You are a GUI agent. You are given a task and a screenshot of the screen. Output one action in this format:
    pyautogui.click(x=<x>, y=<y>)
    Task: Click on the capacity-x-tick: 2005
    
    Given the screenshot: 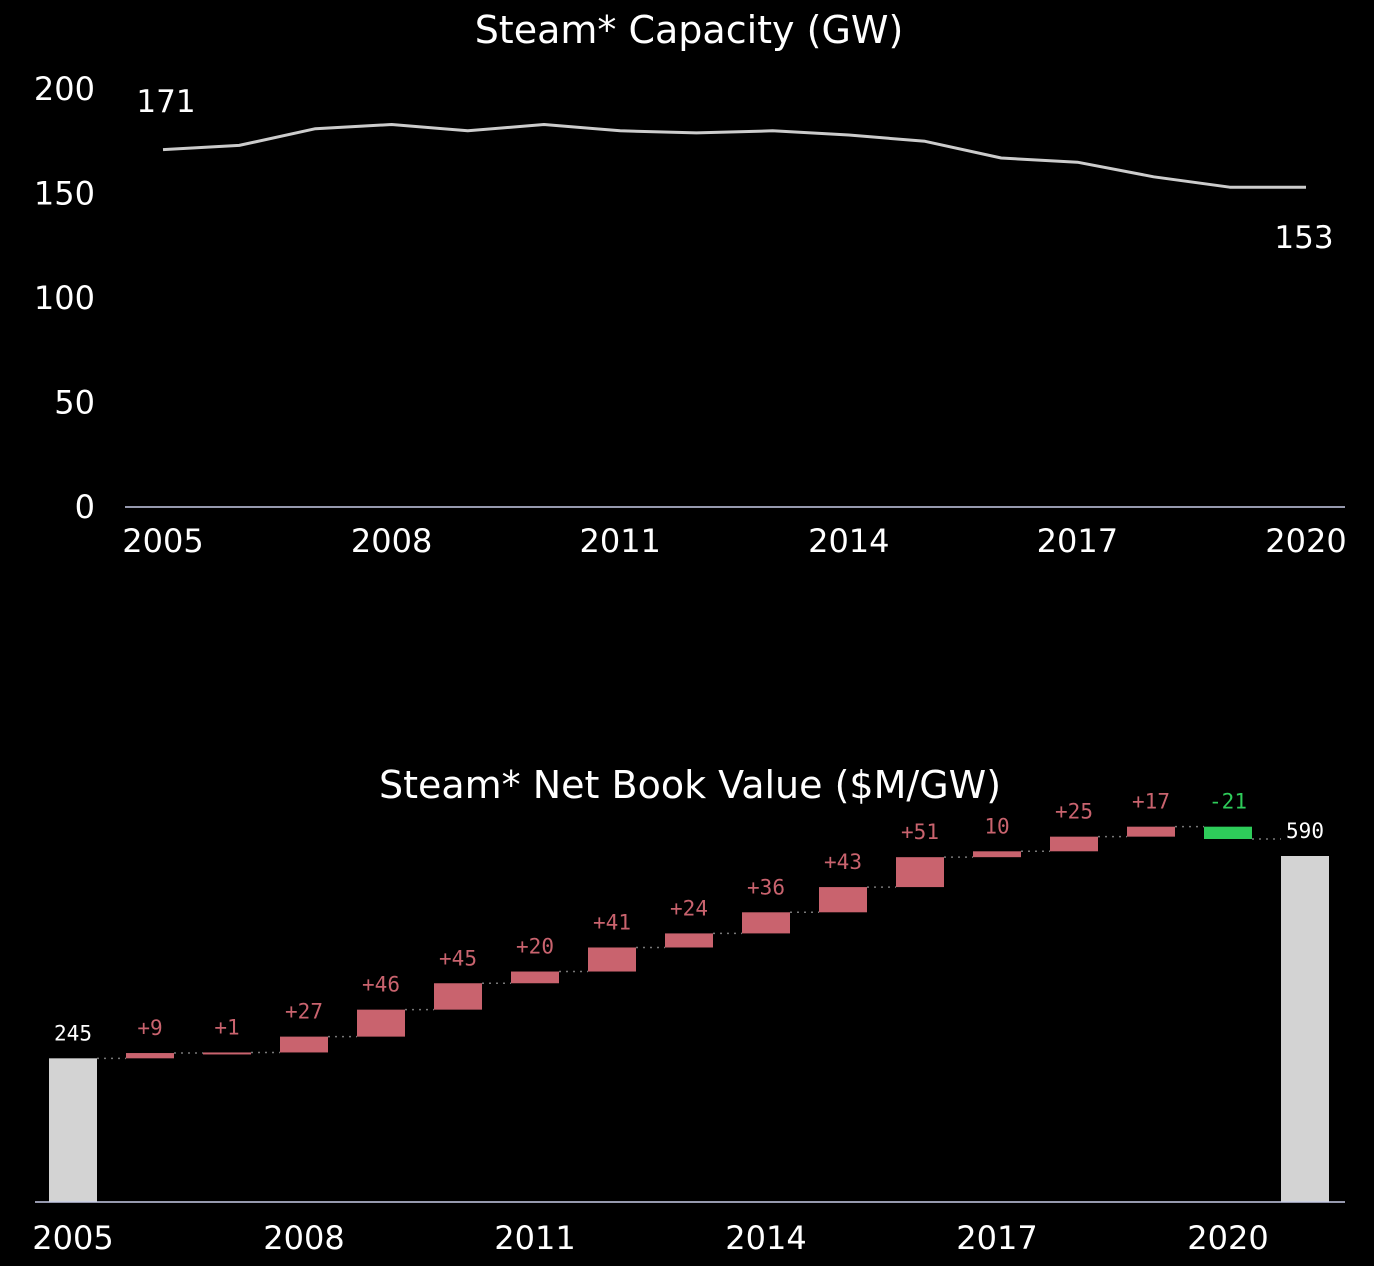 What is the action you would take?
    pyautogui.click(x=162, y=541)
    